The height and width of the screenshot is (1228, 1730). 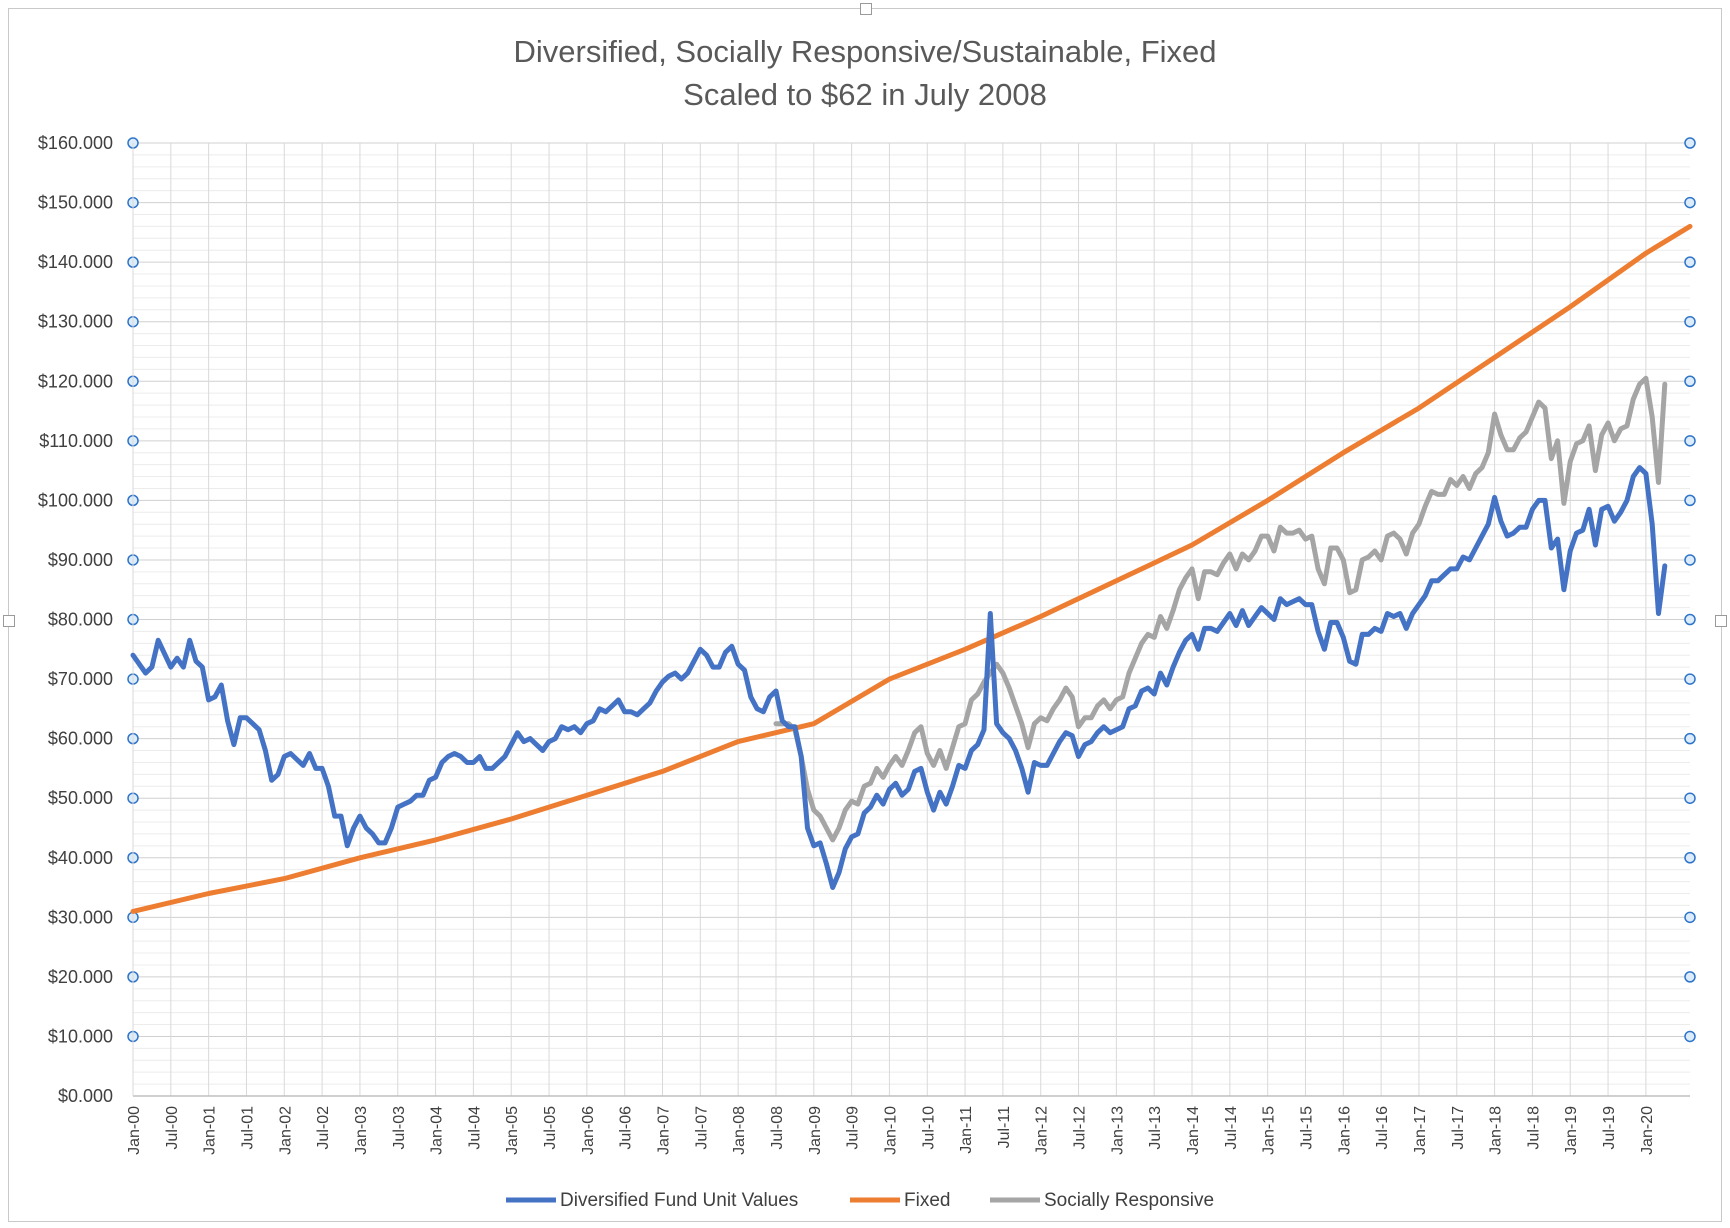 I want to click on x-tick-label: Jul-03, so click(x=399, y=1128).